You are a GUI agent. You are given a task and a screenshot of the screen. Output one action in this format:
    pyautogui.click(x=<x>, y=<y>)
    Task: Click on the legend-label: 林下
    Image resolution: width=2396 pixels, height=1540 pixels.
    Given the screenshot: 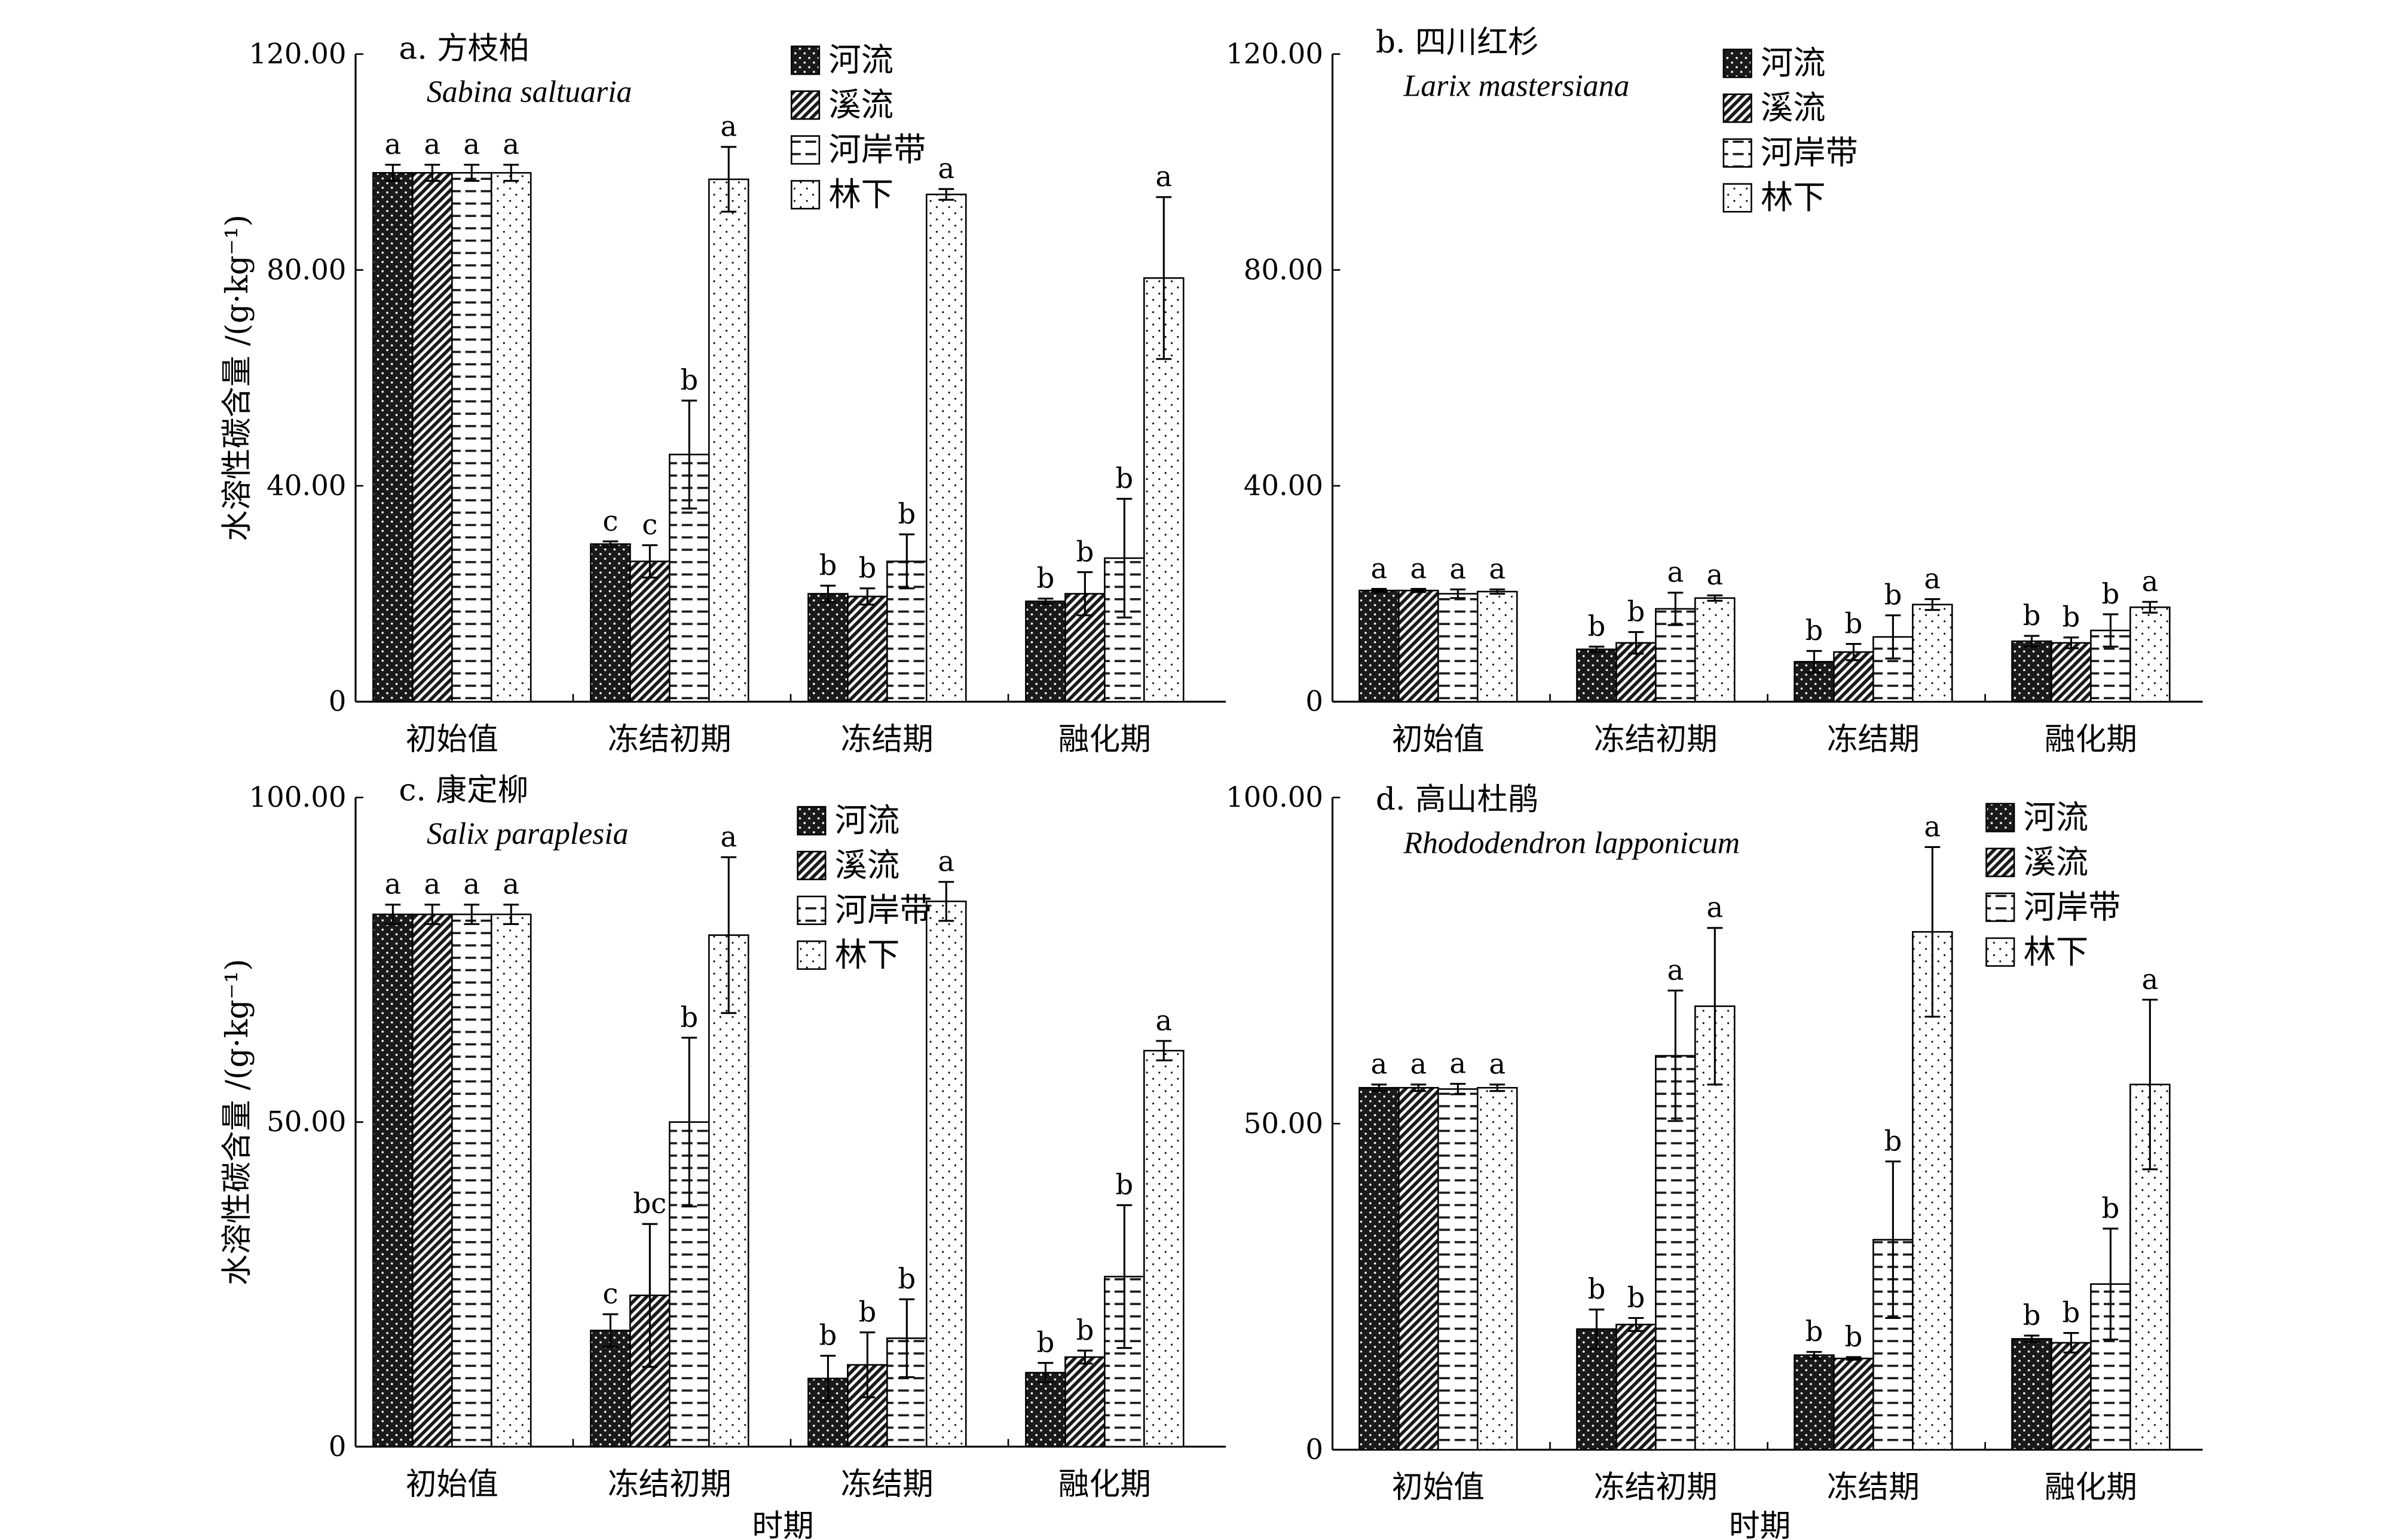 What is the action you would take?
    pyautogui.click(x=861, y=195)
    